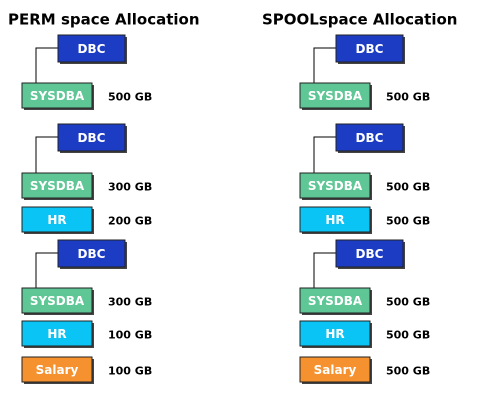 The image size is (500, 400). Describe the element at coordinates (130, 221) in the screenshot. I see `node-size: 200 GB` at that location.